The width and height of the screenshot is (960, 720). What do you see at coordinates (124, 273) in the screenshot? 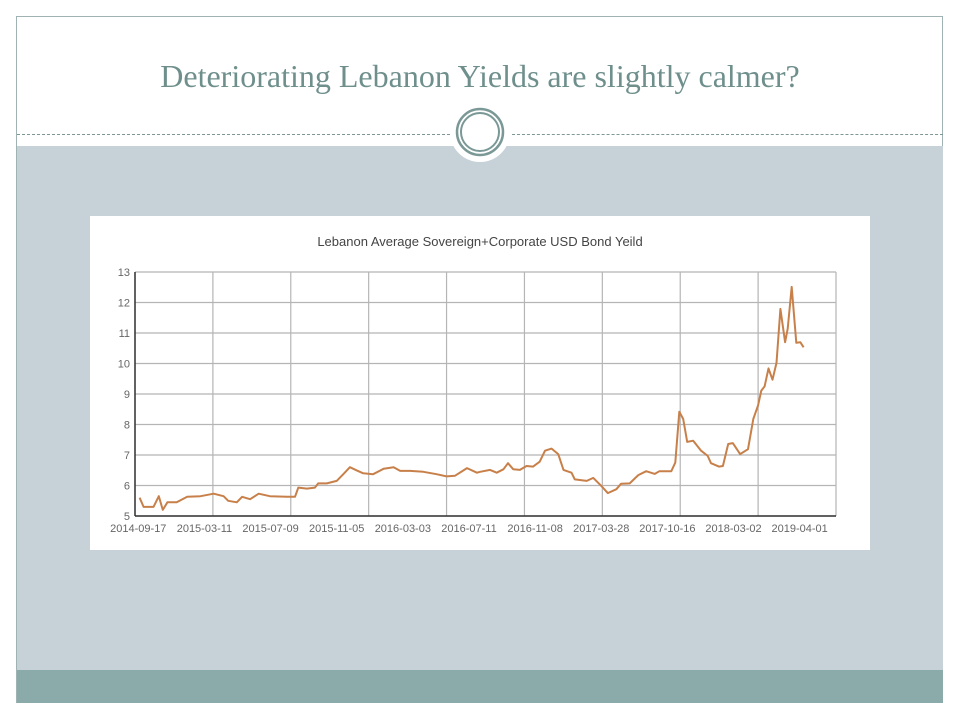
I see `y-tick-label: 13` at bounding box center [124, 273].